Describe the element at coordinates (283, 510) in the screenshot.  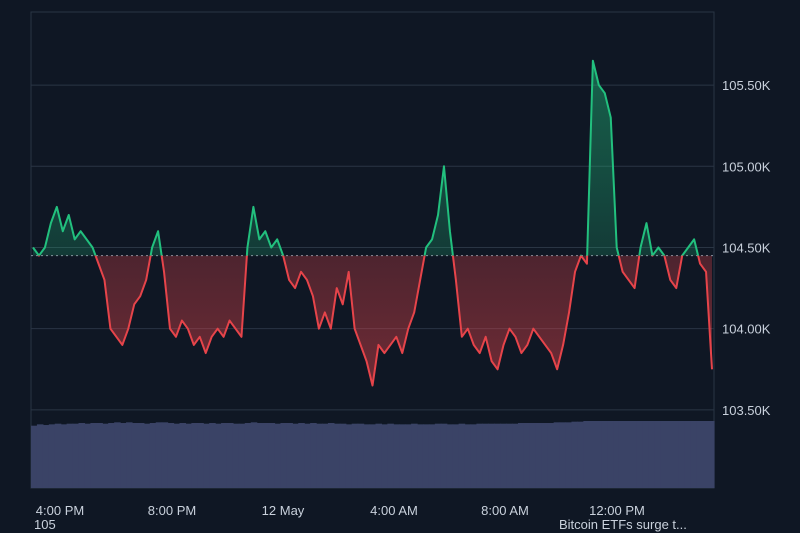
I see `x-tick-label: 12 May` at that location.